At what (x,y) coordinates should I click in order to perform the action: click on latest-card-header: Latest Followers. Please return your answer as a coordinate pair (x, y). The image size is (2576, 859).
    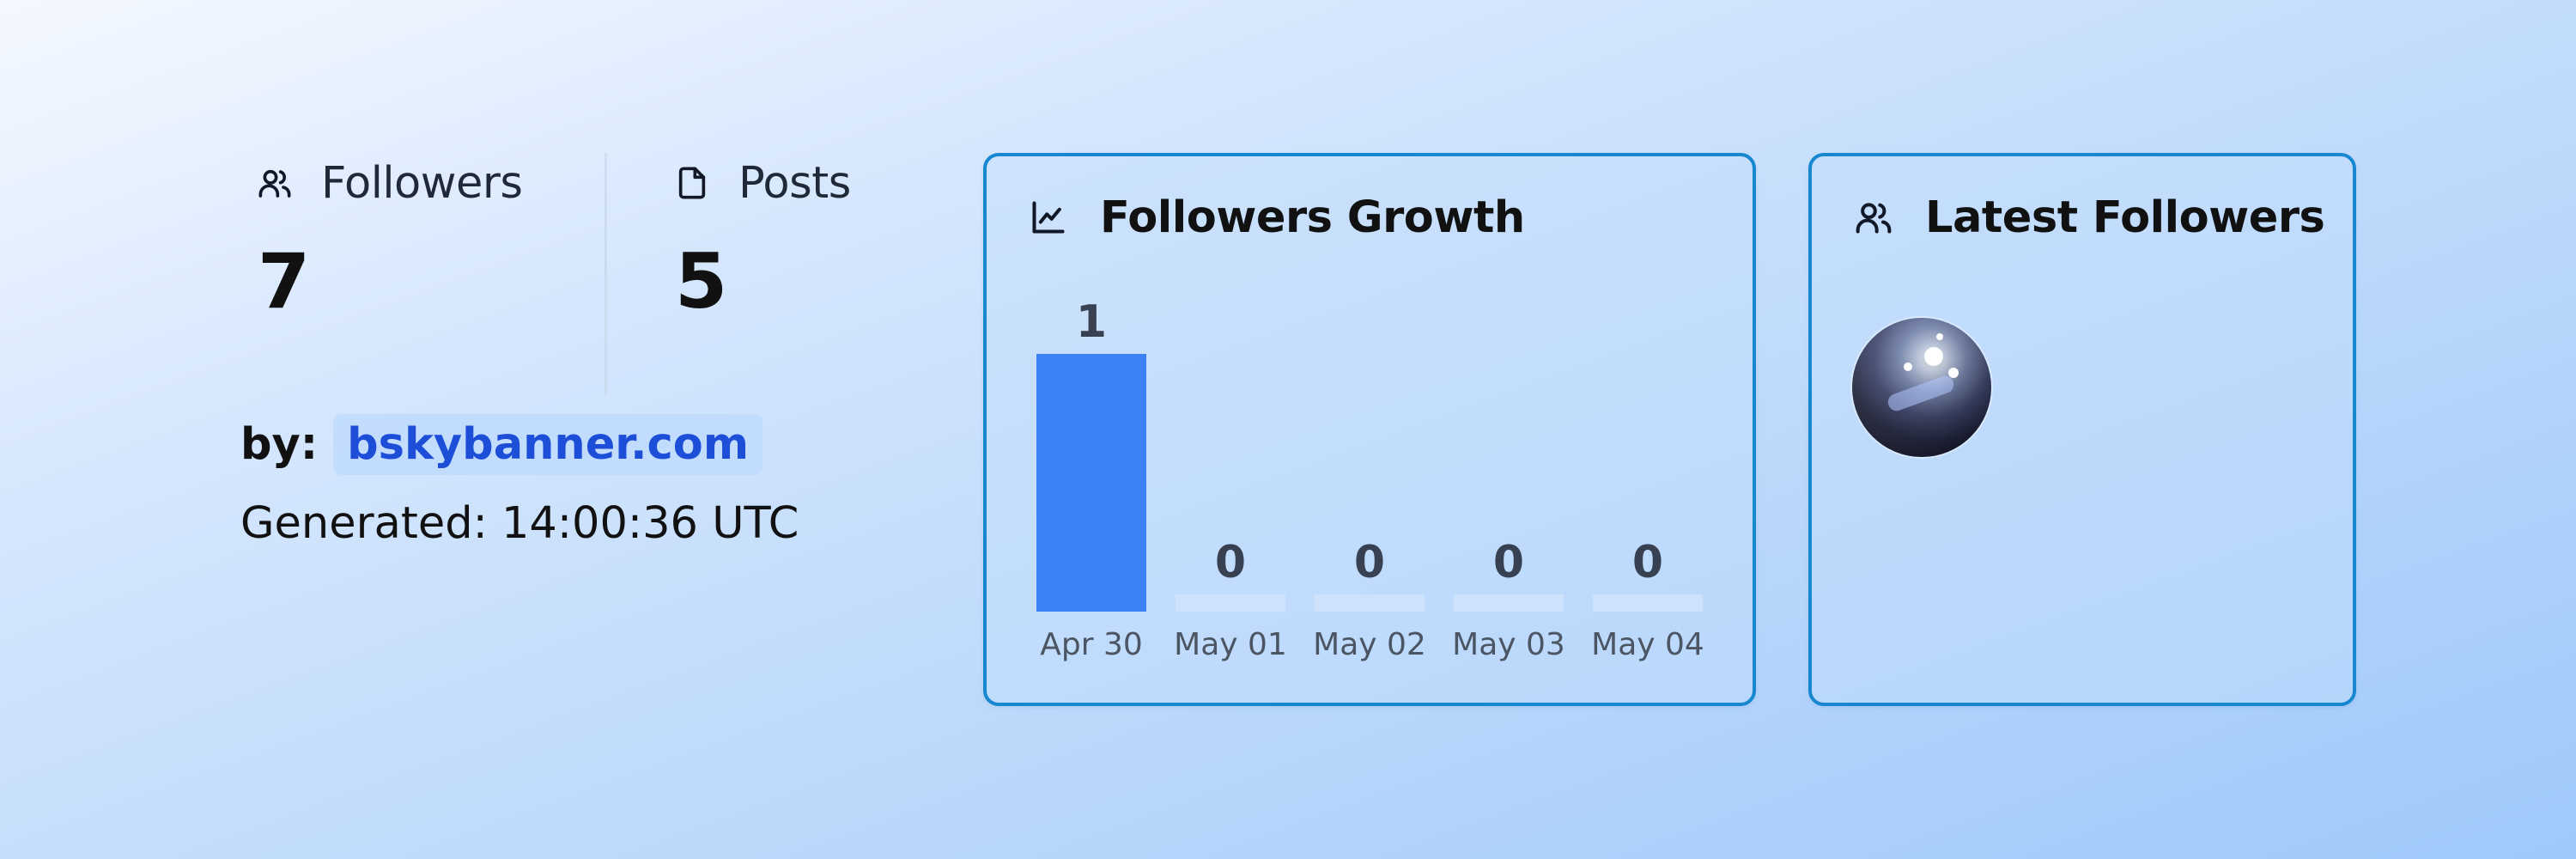
    Looking at the image, I should click on (2090, 217).